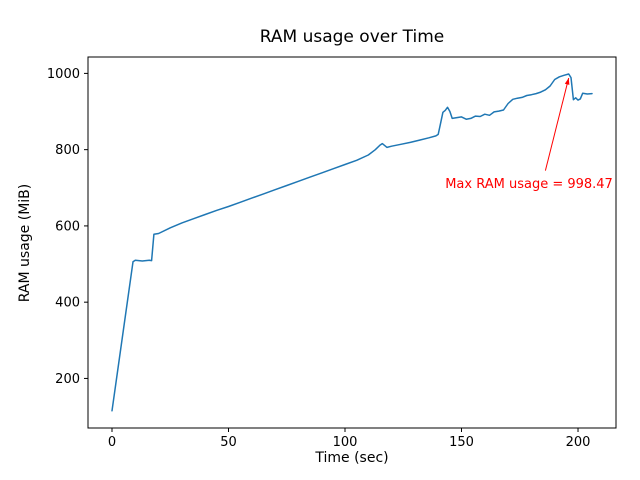 This screenshot has width=640, height=480. What do you see at coordinates (461, 442) in the screenshot?
I see `x-tick-label: 150` at bounding box center [461, 442].